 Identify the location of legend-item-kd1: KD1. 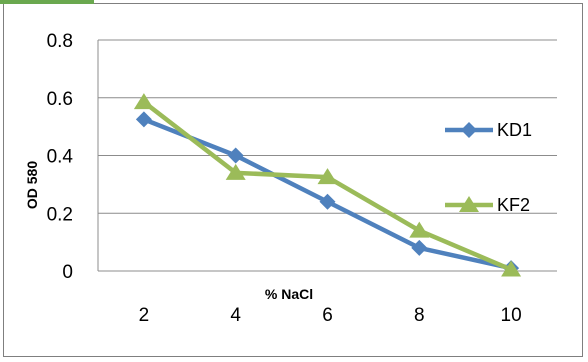
(488, 130).